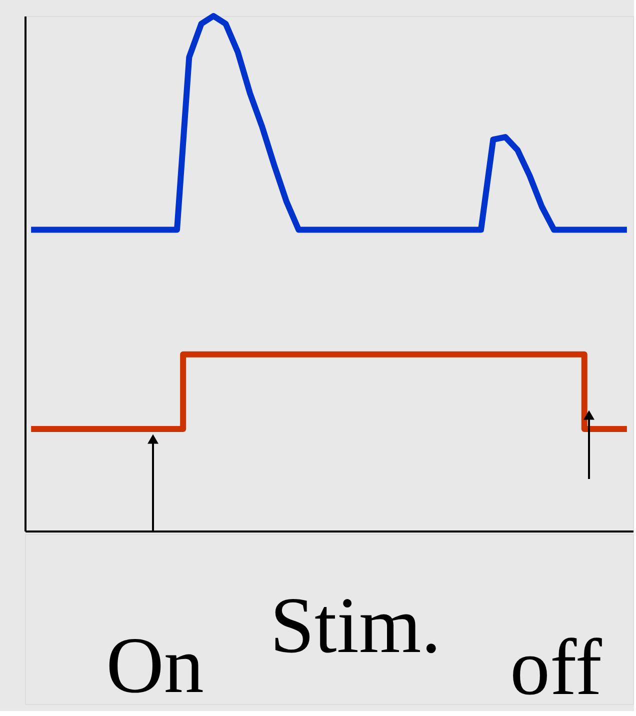  I want to click on text: On, so click(155, 666).